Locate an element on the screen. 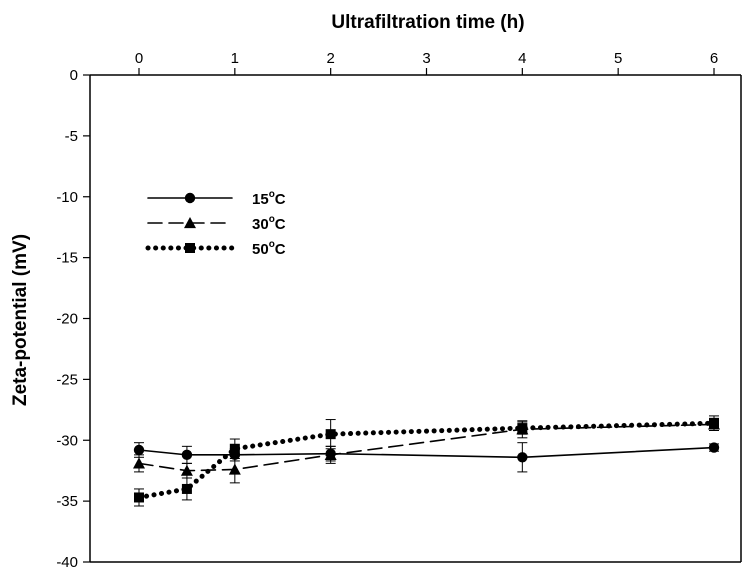  x-tick-label: 0 is located at coordinates (139, 58).